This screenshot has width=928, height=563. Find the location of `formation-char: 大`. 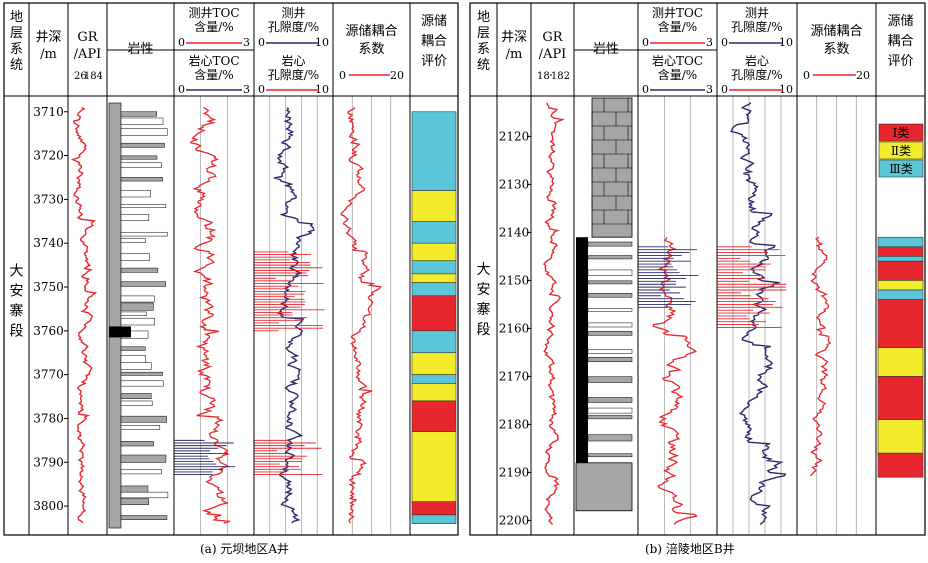

formation-char: 大 is located at coordinates (17, 272).